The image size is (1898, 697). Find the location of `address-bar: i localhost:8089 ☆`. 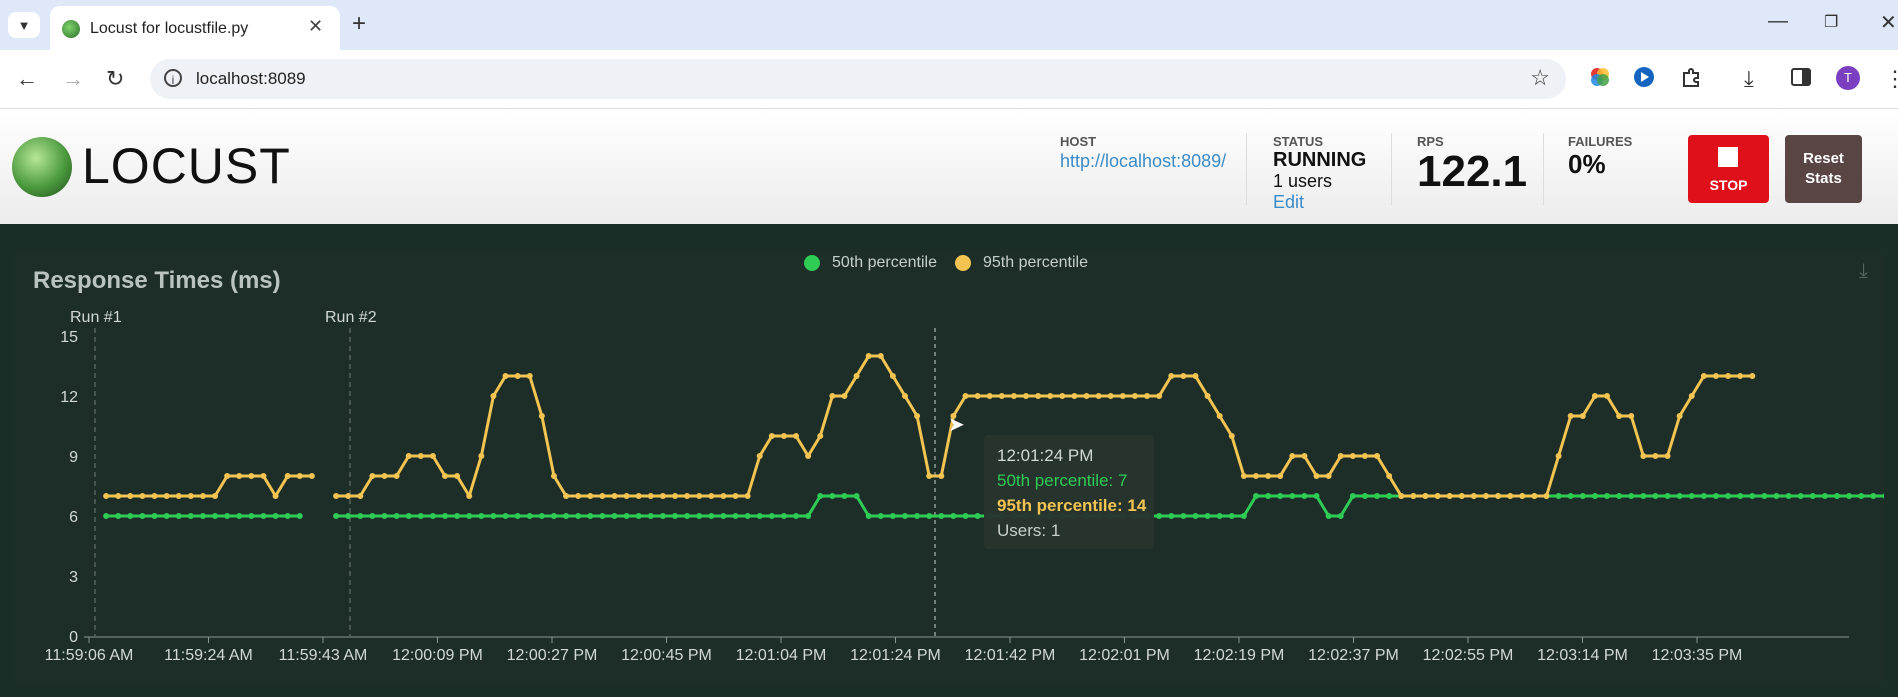

address-bar: i localhost:8089 ☆ is located at coordinates (858, 79).